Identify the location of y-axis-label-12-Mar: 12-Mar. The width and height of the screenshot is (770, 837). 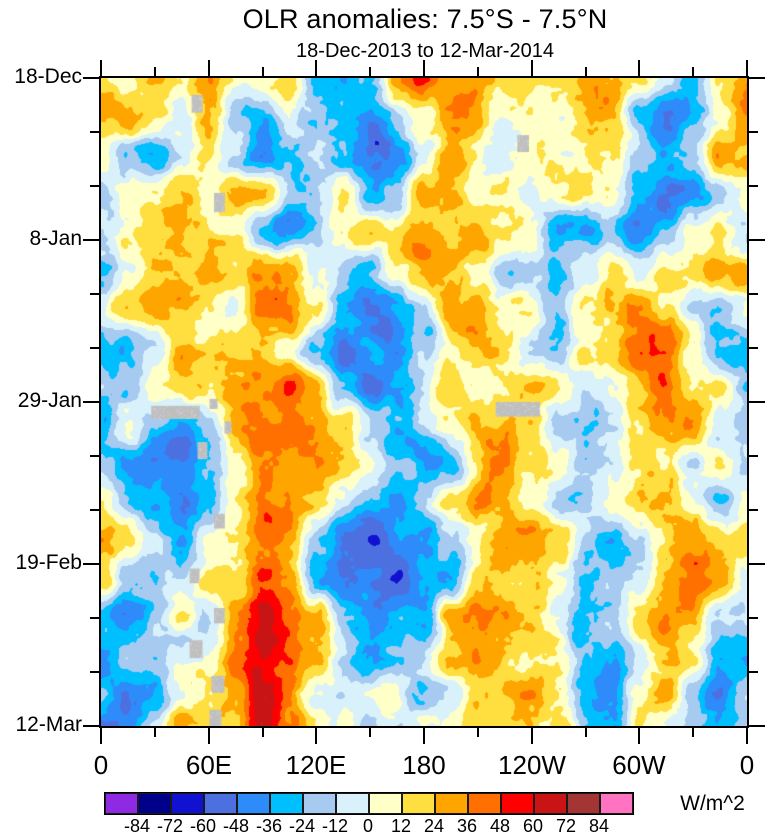
(48, 724).